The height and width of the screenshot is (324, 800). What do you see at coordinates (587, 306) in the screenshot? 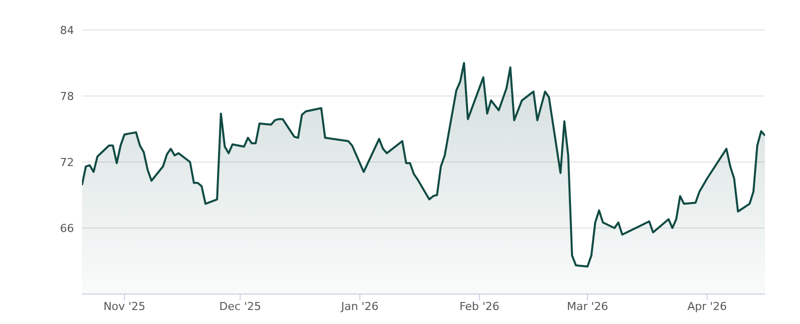
I see `x-tick-label: Mar '26` at bounding box center [587, 306].